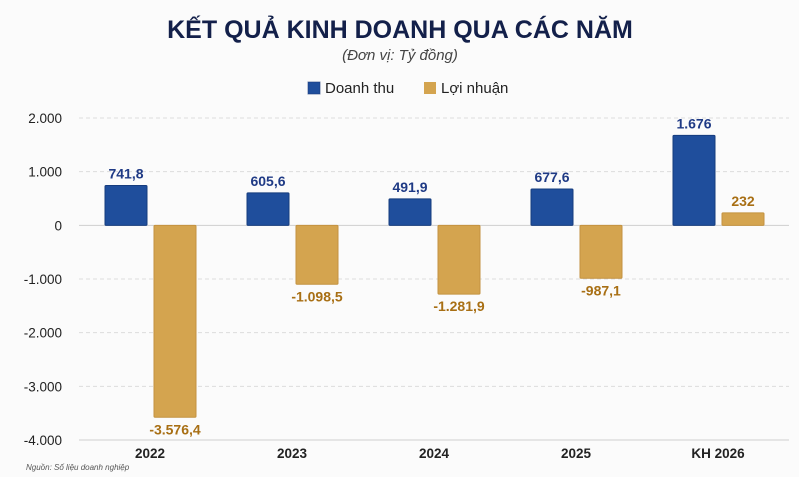 The image size is (799, 477). I want to click on legend: Doanh thu Lợi nhuận, so click(407, 88).